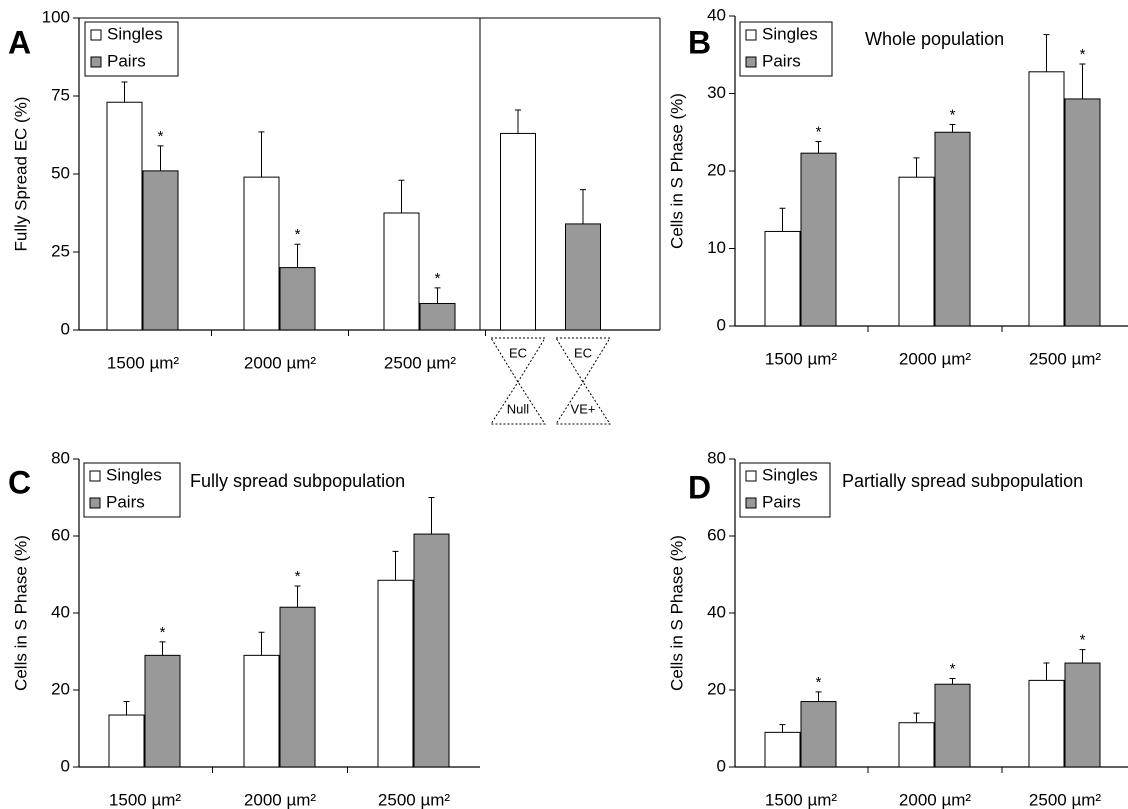 This screenshot has width=1128, height=809. Describe the element at coordinates (56, 16) in the screenshot. I see `y-tick-label: 100` at that location.